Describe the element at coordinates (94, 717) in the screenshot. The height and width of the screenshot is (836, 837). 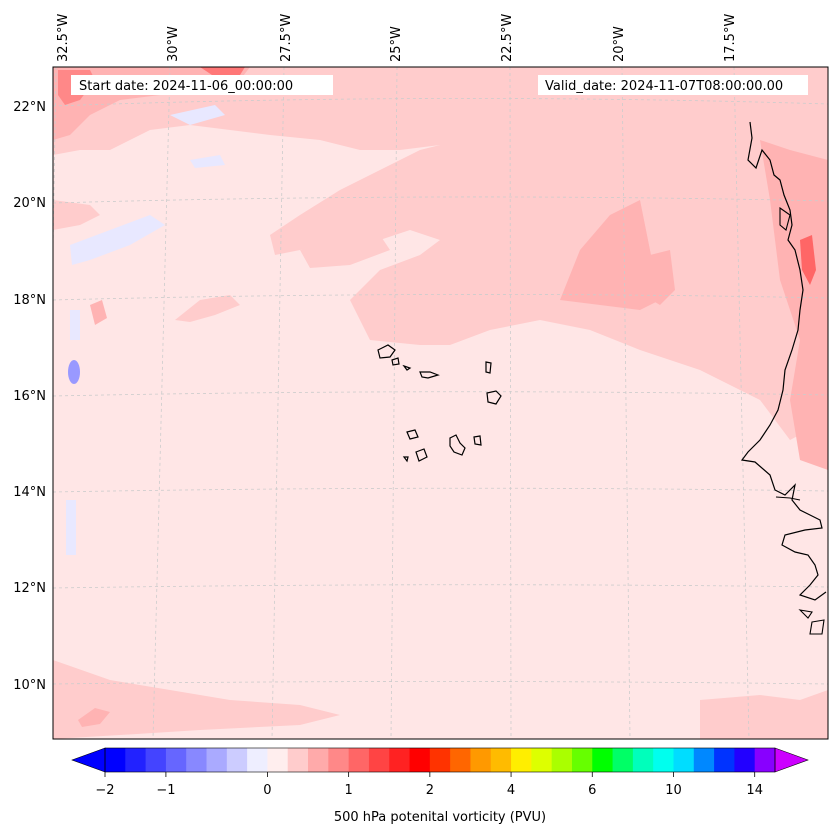
I see `pv-contour-medium-southwest` at that location.